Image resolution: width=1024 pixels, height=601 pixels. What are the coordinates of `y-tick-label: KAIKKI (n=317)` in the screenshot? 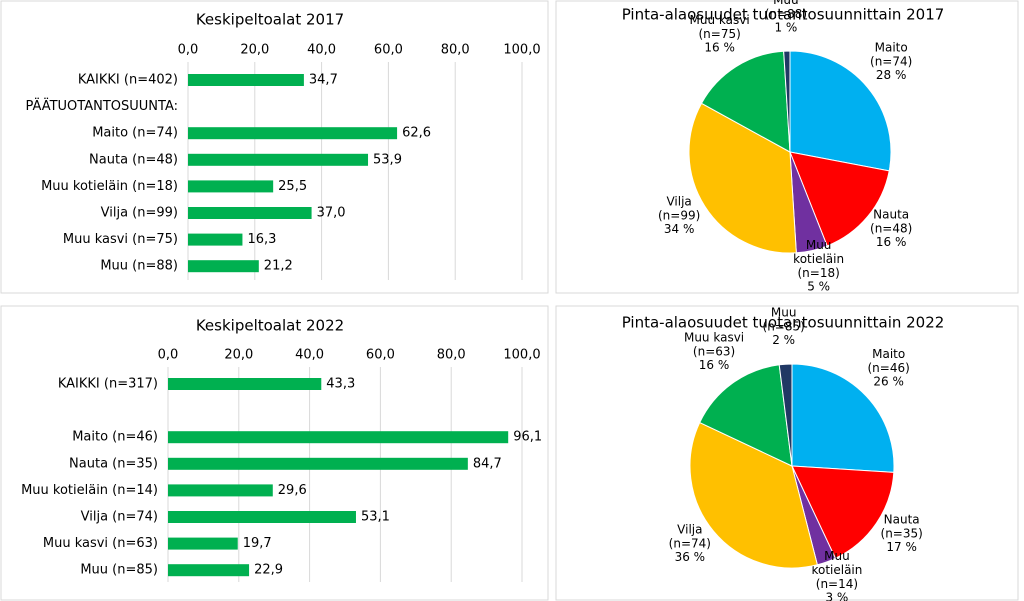 It's located at (108, 384).